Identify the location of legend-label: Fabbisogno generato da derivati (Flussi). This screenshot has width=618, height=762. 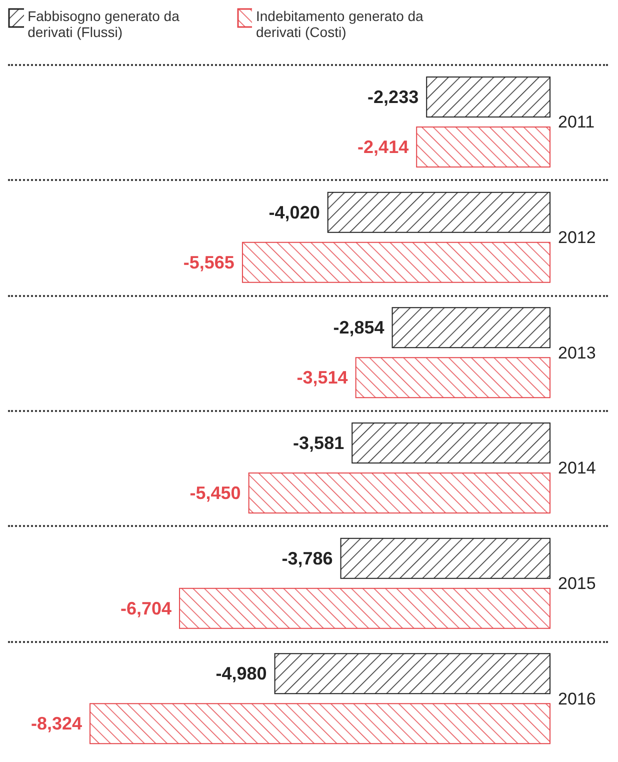
(104, 24).